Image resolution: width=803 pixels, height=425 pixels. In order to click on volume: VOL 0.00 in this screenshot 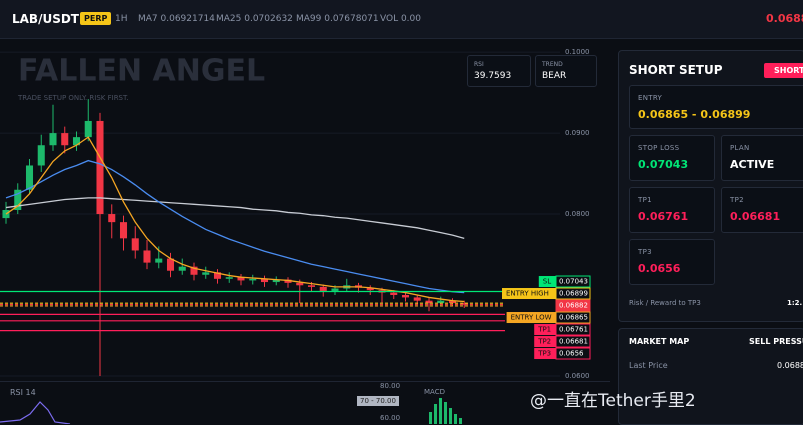, I will do `click(400, 19)`.